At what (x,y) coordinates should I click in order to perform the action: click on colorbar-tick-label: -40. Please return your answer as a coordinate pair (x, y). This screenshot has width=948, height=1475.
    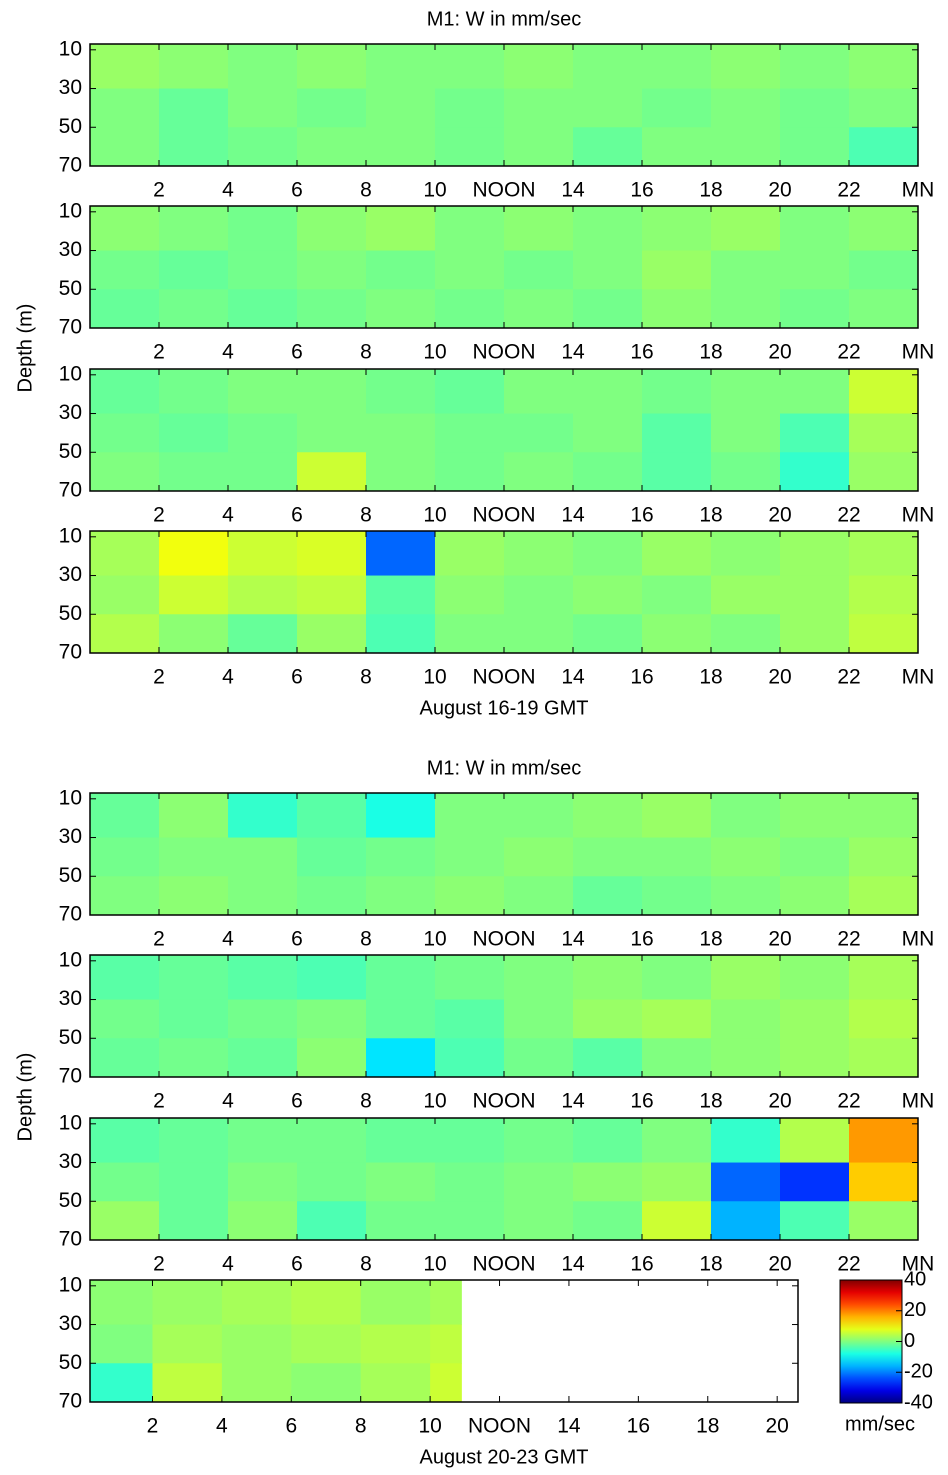
    Looking at the image, I should click on (918, 1402).